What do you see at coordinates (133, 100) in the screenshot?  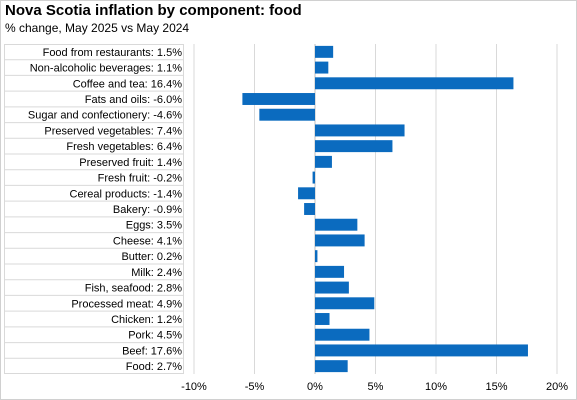 I see `category-label: Fats and oils: -6.0%` at bounding box center [133, 100].